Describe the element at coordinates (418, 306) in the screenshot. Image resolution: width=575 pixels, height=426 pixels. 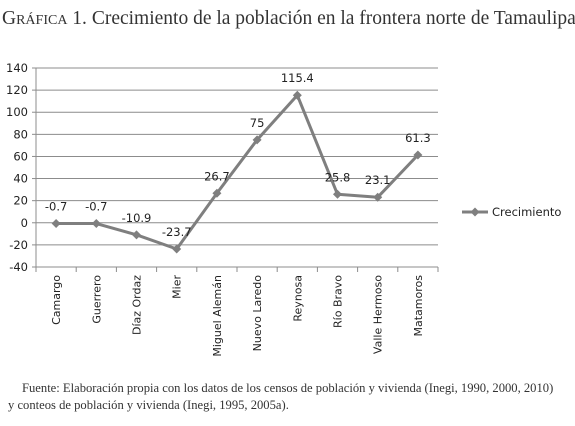
I see `x-category-label: Matamoros` at that location.